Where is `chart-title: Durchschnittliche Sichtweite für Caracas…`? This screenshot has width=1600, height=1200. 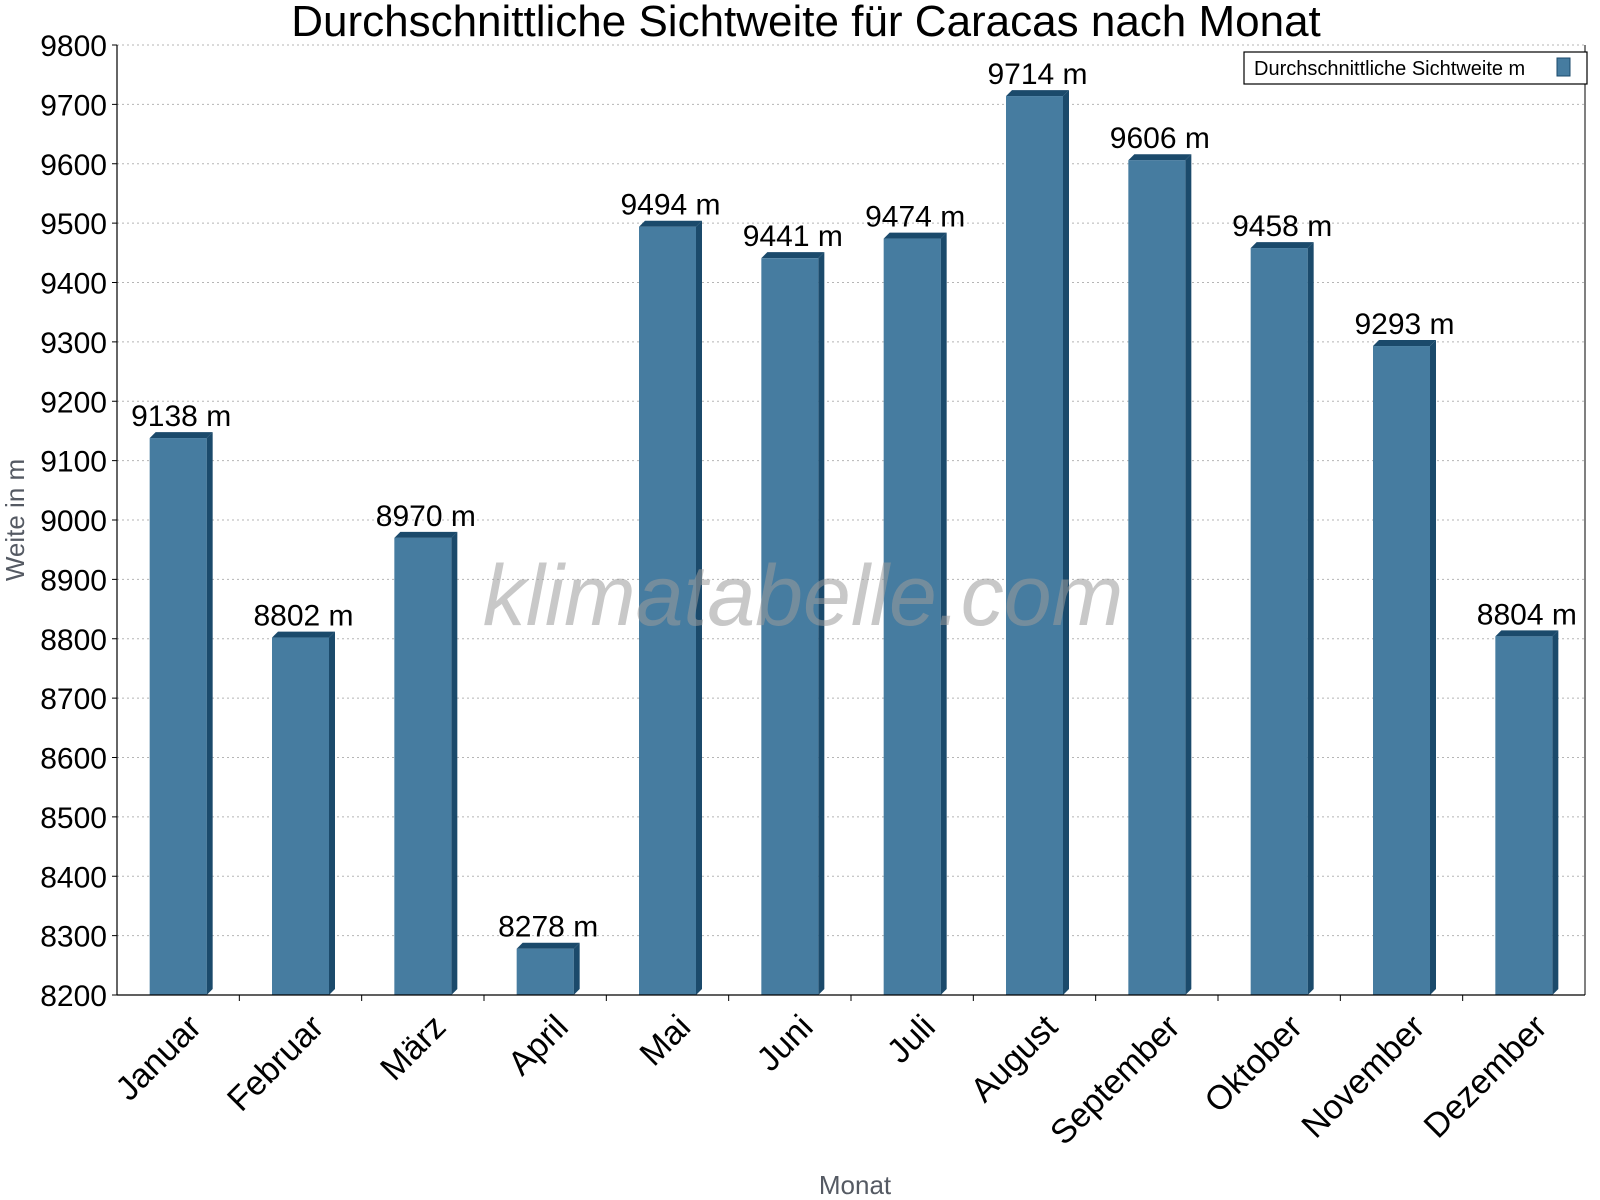 chart-title: Durchschnittliche Sichtweite für Caracas… is located at coordinates (806, 23).